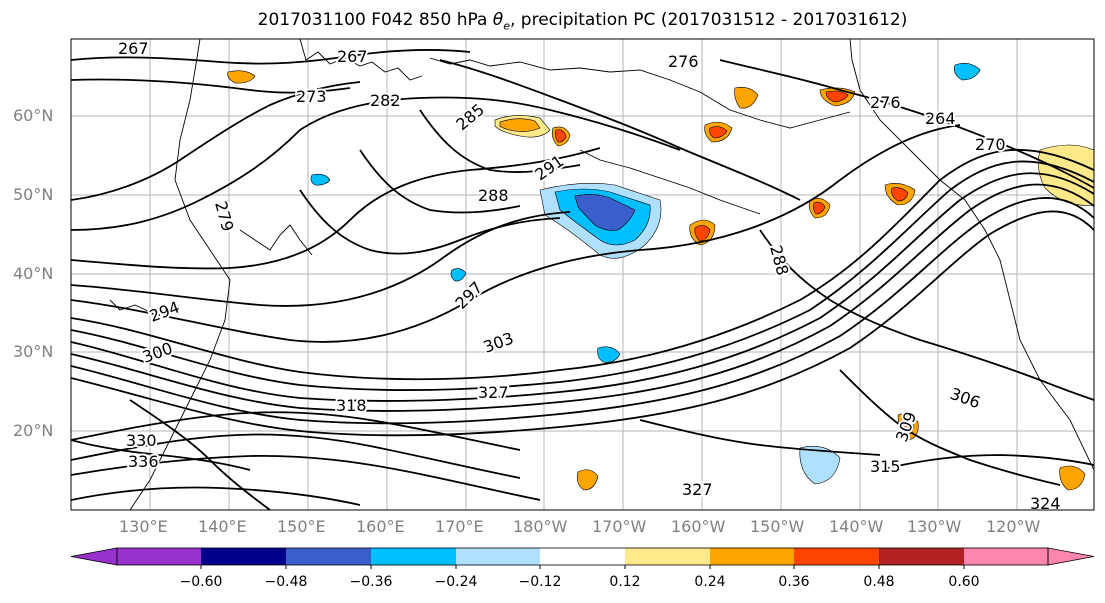 Image resolution: width=1105 pixels, height=603 pixels. What do you see at coordinates (33, 194) in the screenshot?
I see `latitude-label: 50°N` at bounding box center [33, 194].